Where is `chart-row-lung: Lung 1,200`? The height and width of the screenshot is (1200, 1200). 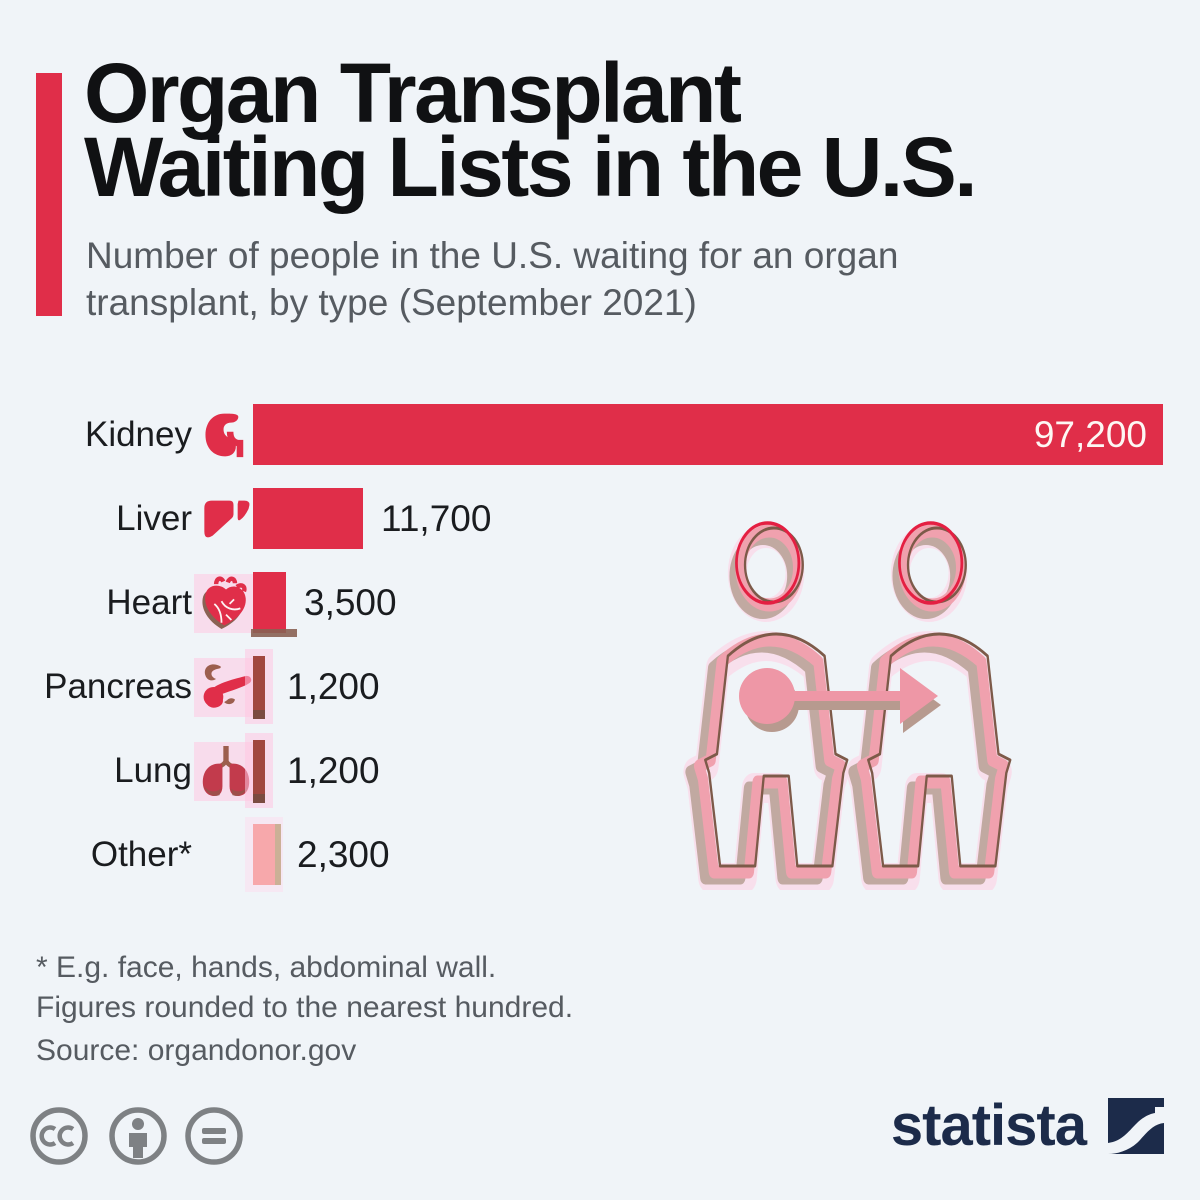
chart-row-lung: Lung 1,200 is located at coordinates (600, 770).